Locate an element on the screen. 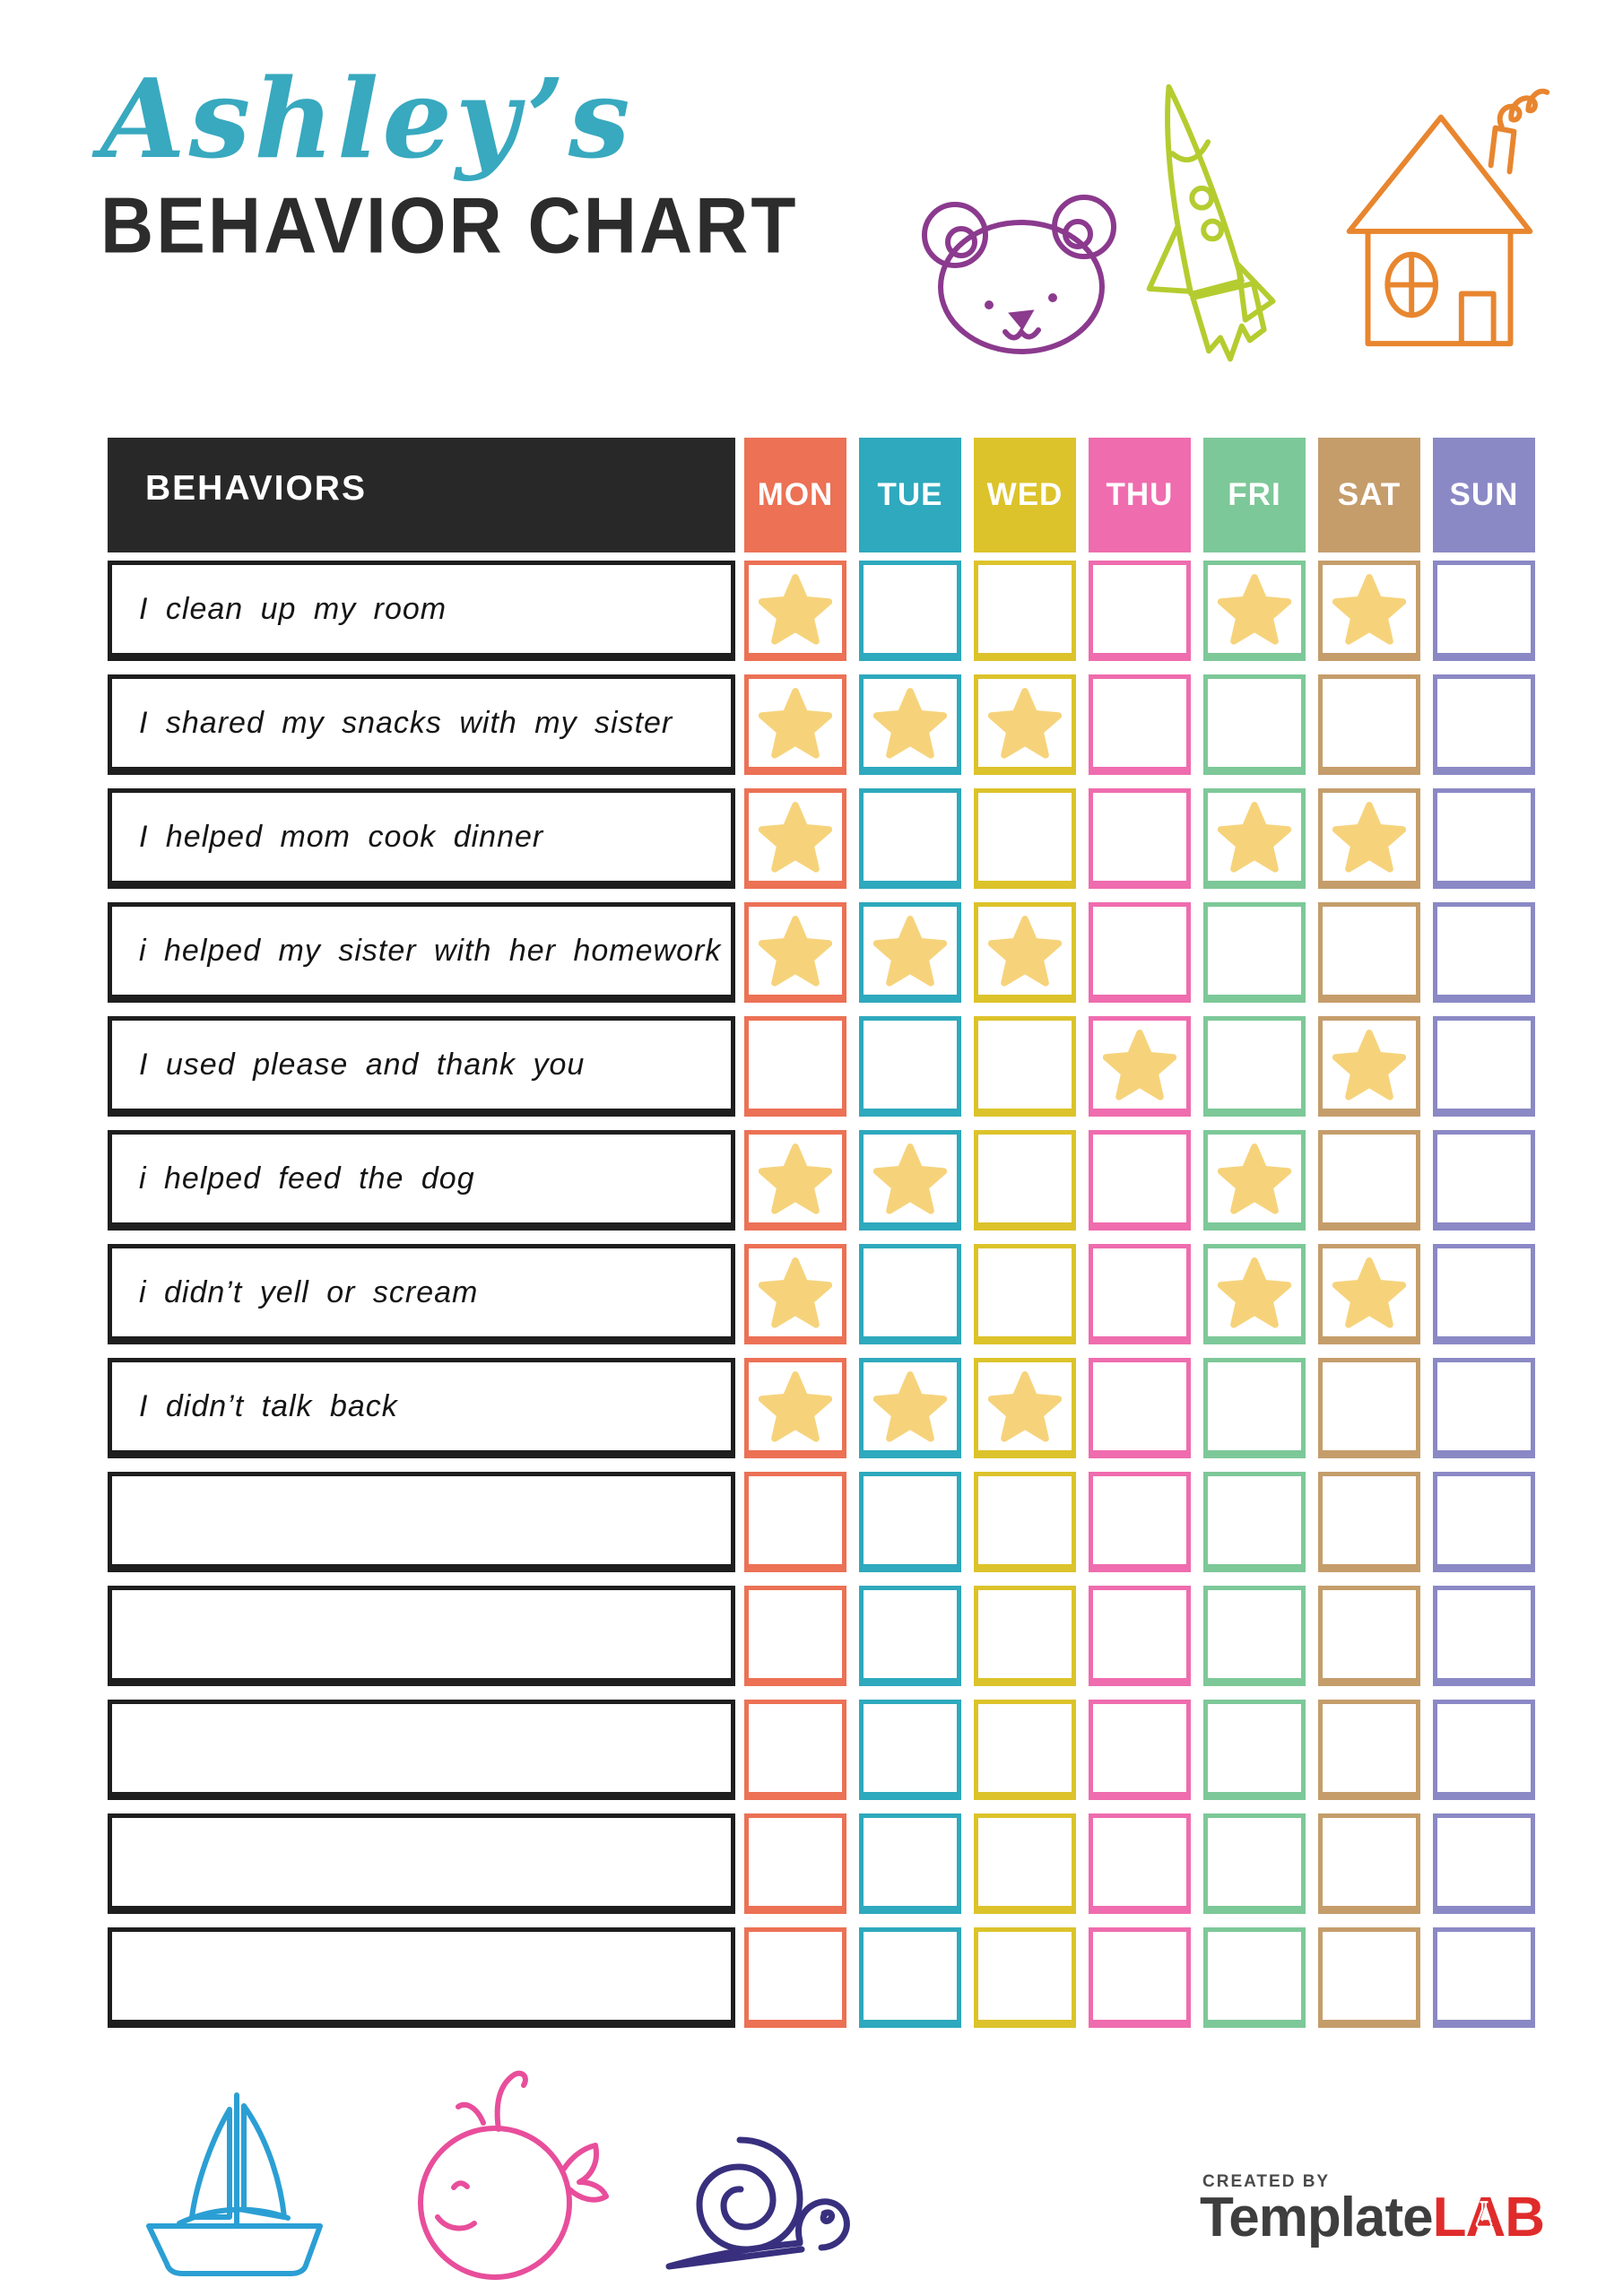  table-row: I didn’t talk back is located at coordinates (825, 1408).